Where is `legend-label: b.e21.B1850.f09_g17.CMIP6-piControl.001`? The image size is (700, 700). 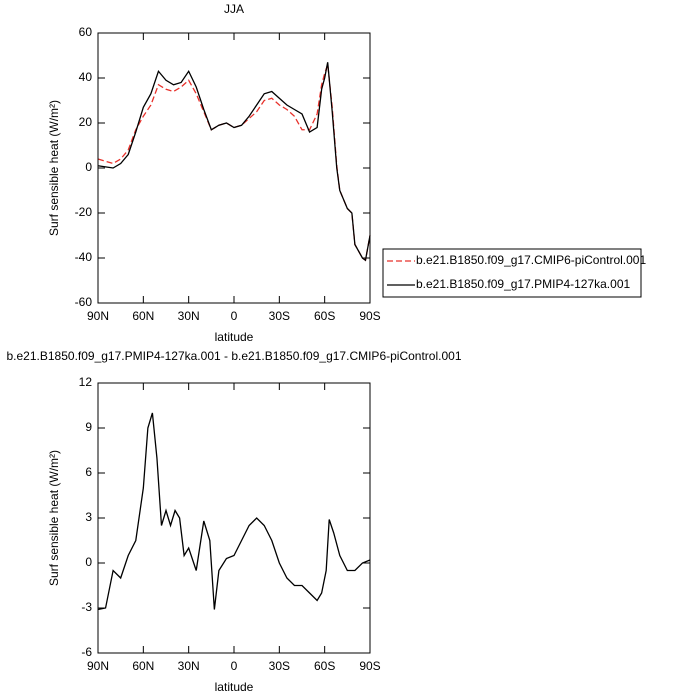 legend-label: b.e21.B1850.f09_g17.CMIP6-piControl.001 is located at coordinates (531, 260).